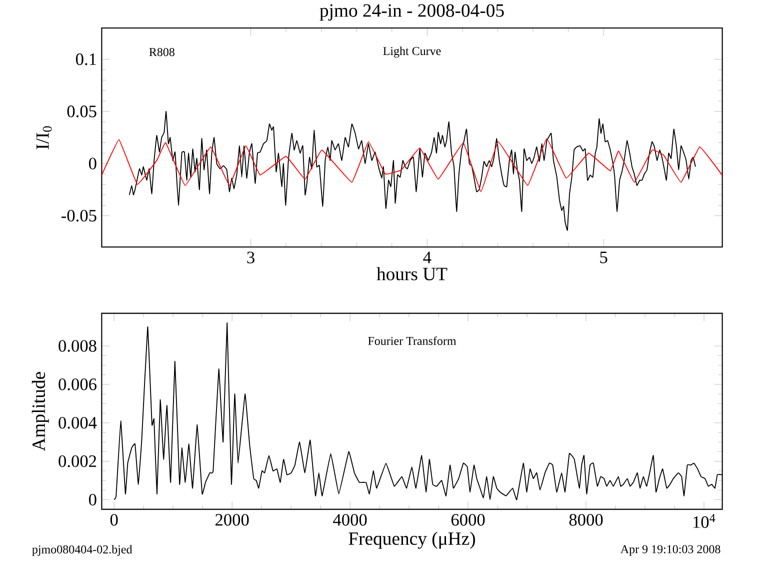 Image resolution: width=768 pixels, height=574 pixels. I want to click on line-series, so click(412, 165).